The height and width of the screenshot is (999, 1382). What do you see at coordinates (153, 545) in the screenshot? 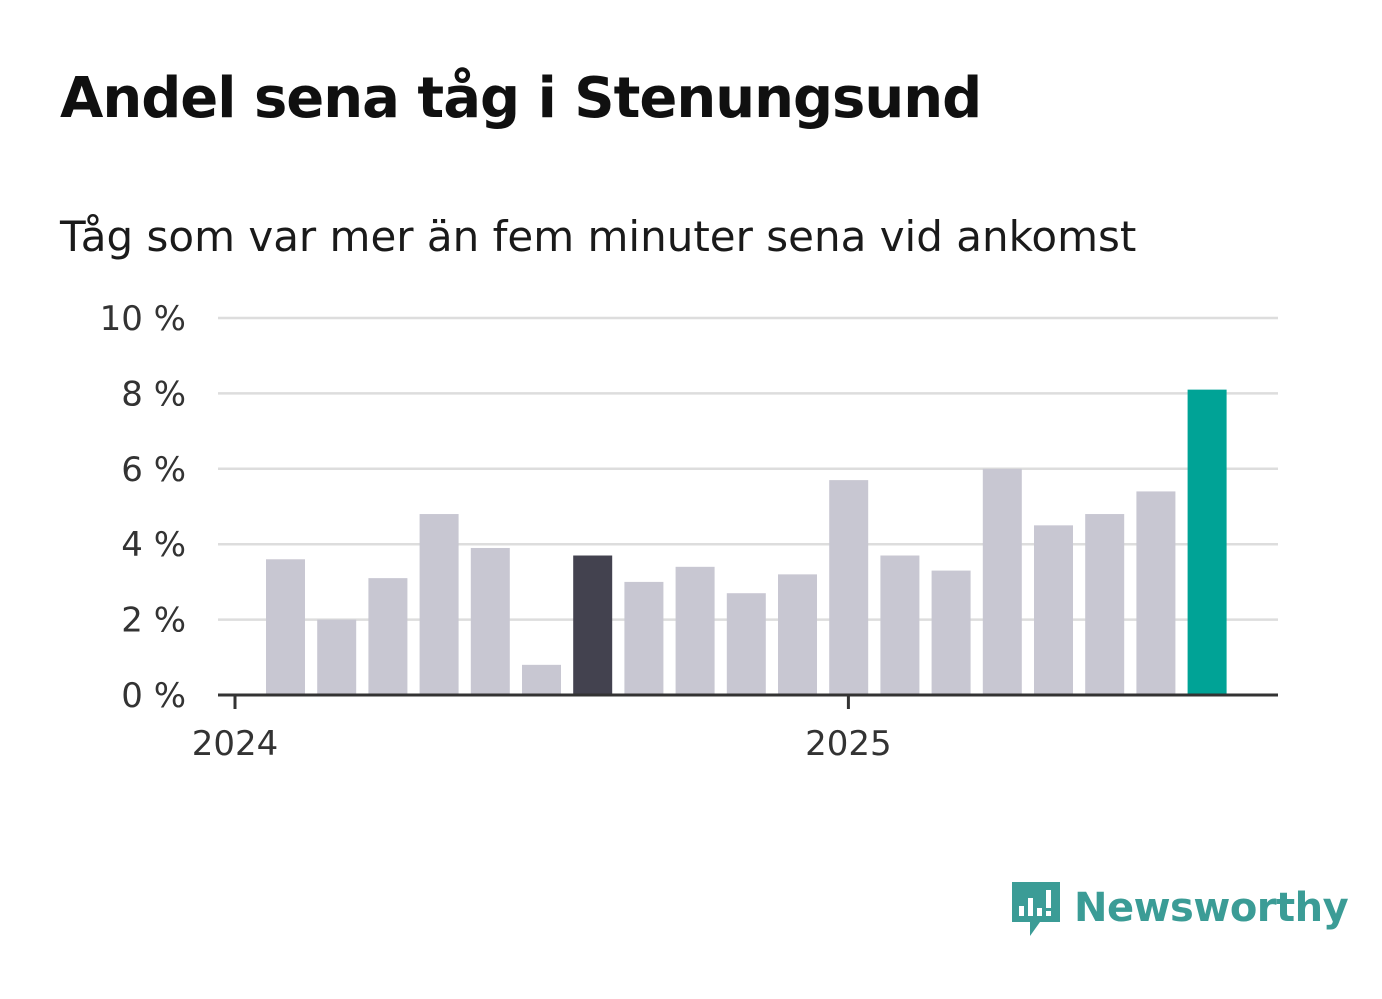
I see `y-tick-label: 4 %` at bounding box center [153, 545].